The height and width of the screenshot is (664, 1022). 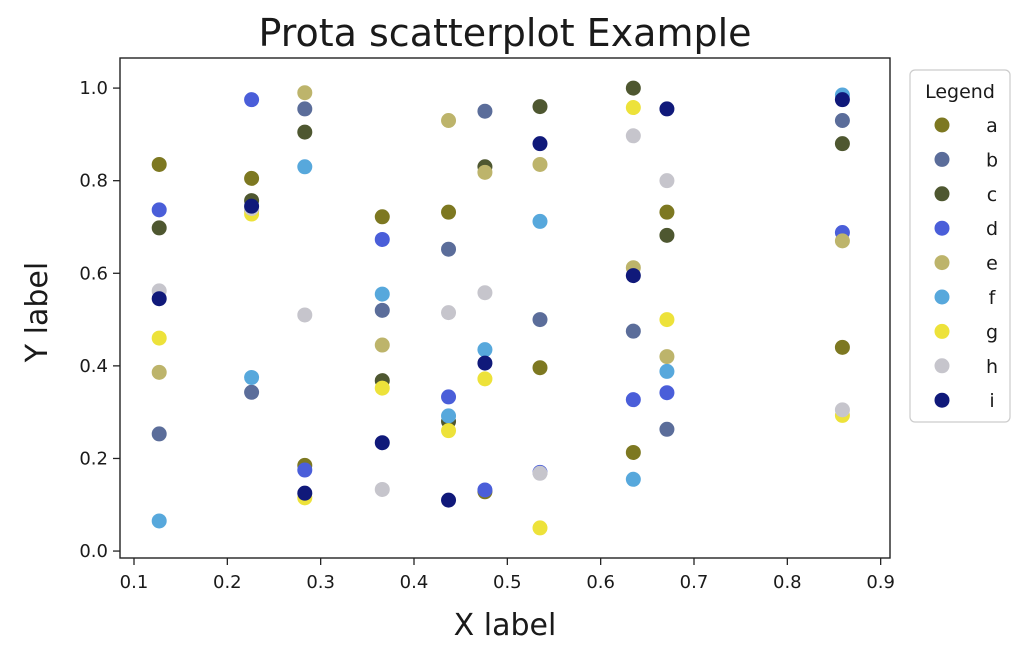 What do you see at coordinates (93, 458) in the screenshot?
I see `y-tick-label: 0.2` at bounding box center [93, 458].